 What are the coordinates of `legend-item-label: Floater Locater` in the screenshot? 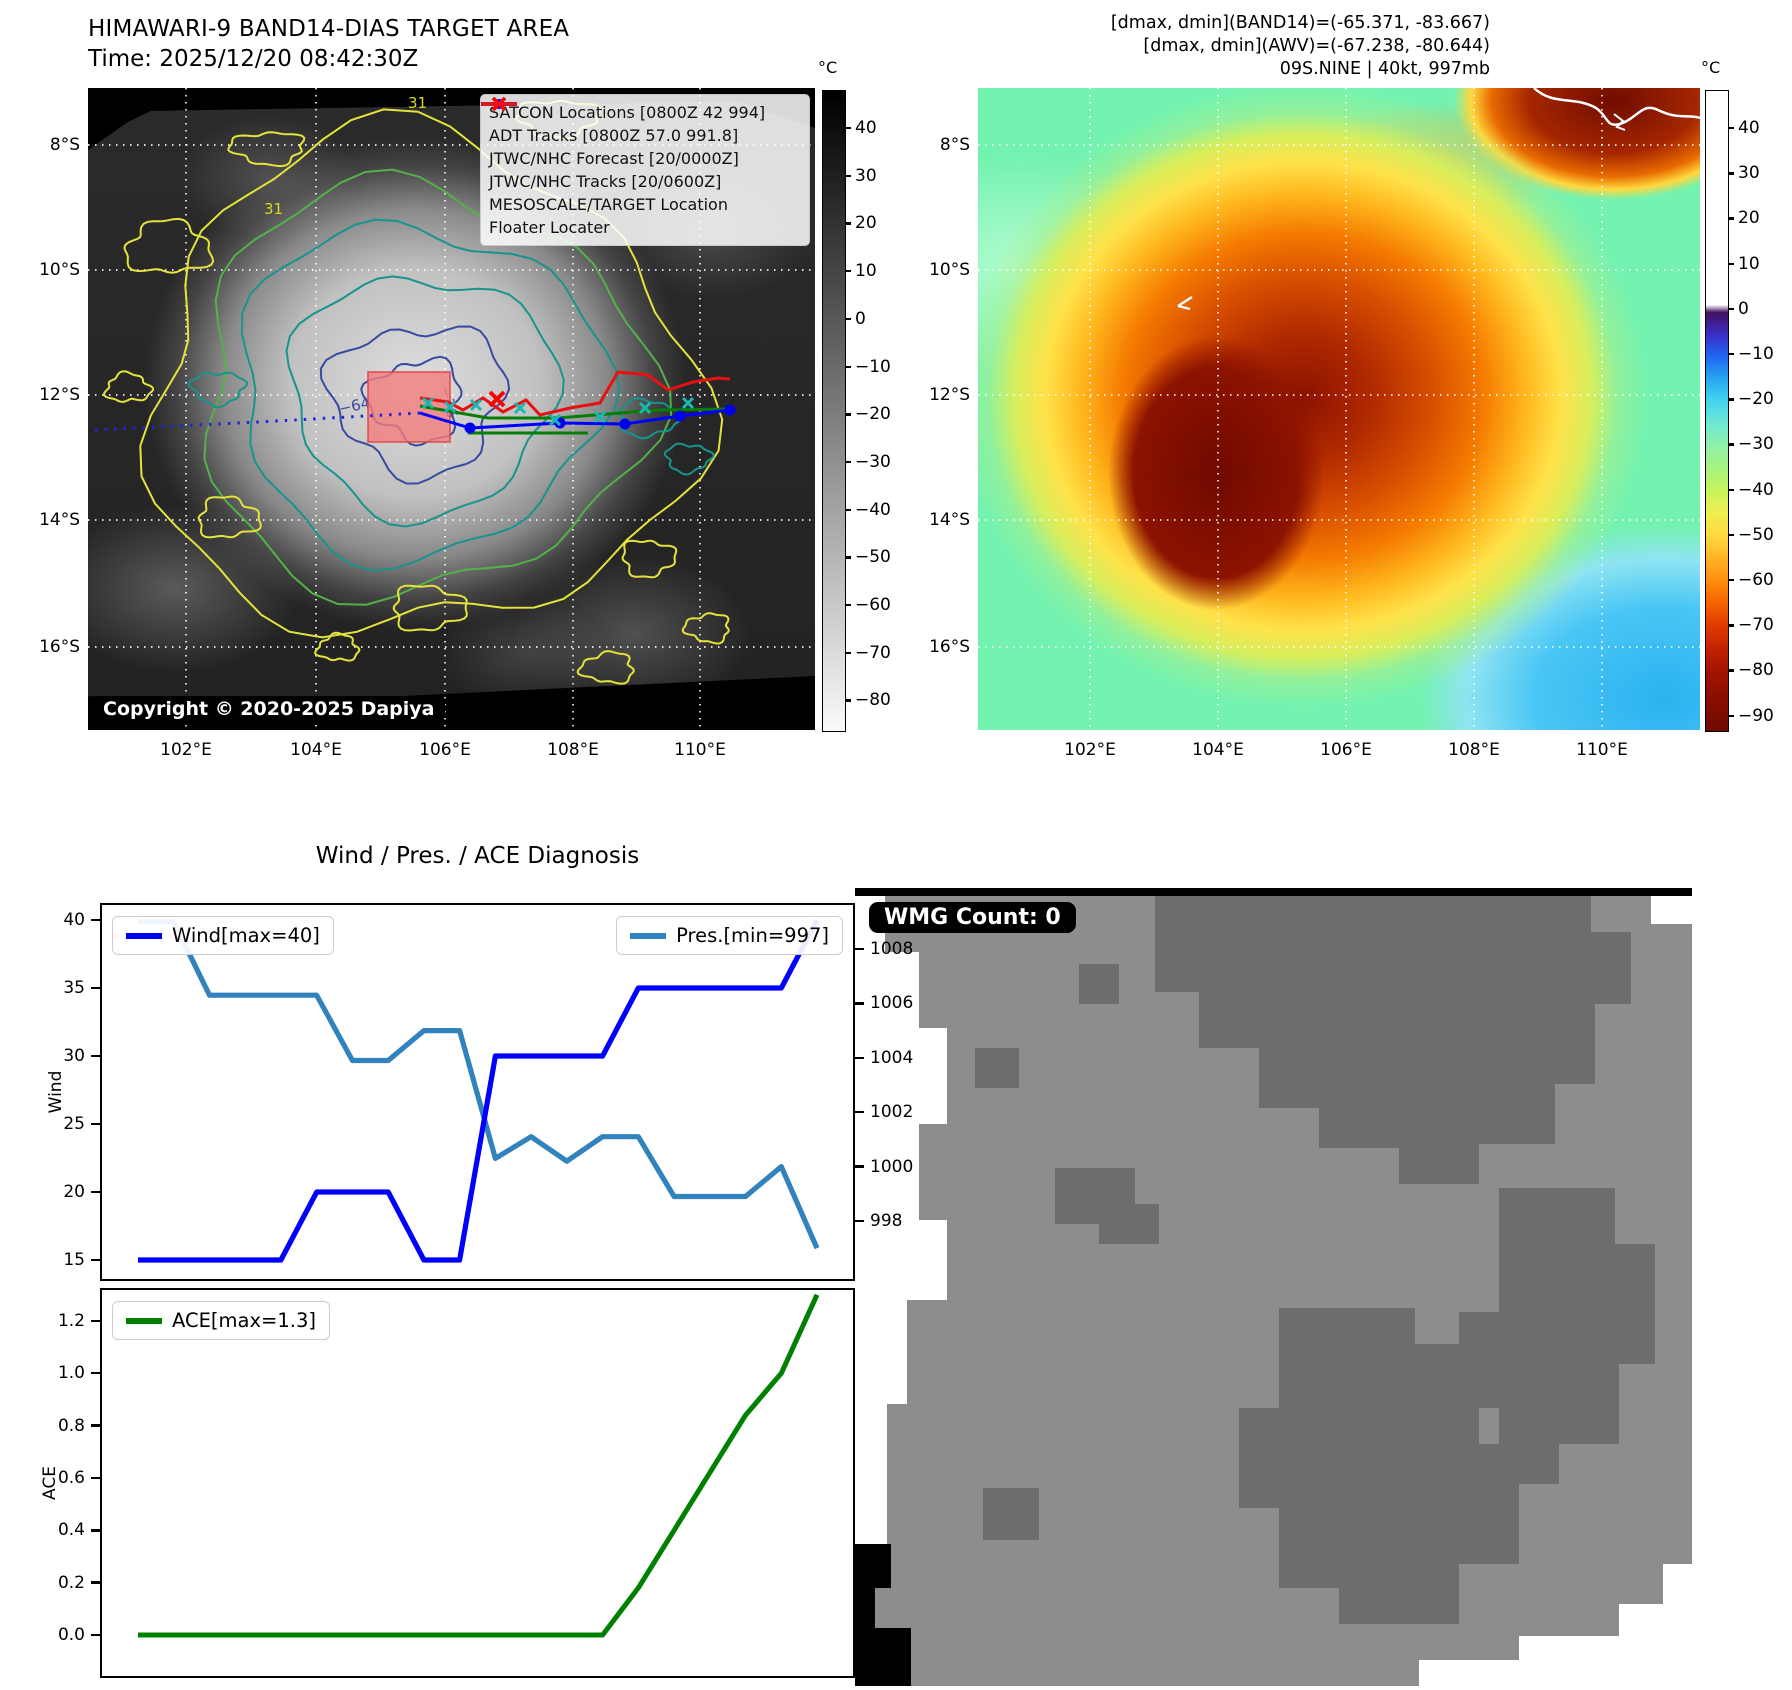 It's located at (549, 227).